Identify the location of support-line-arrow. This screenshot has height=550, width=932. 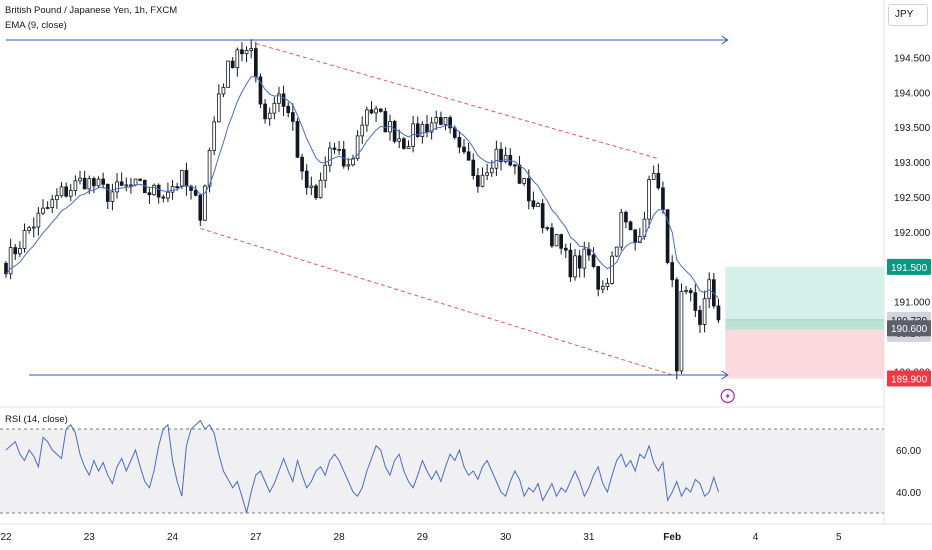
(725, 375).